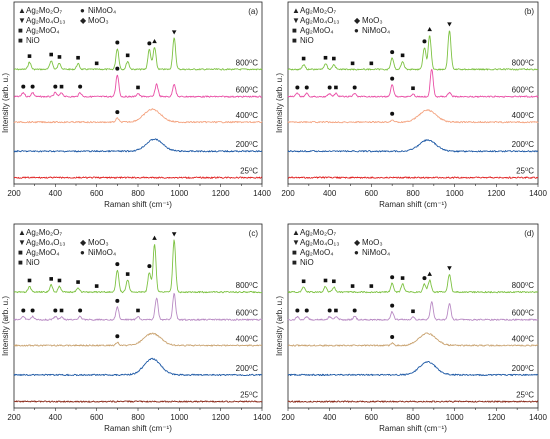 Image resolution: width=550 pixels, height=439 pixels. I want to click on temperature-label: 200⁰C, so click(523, 368).